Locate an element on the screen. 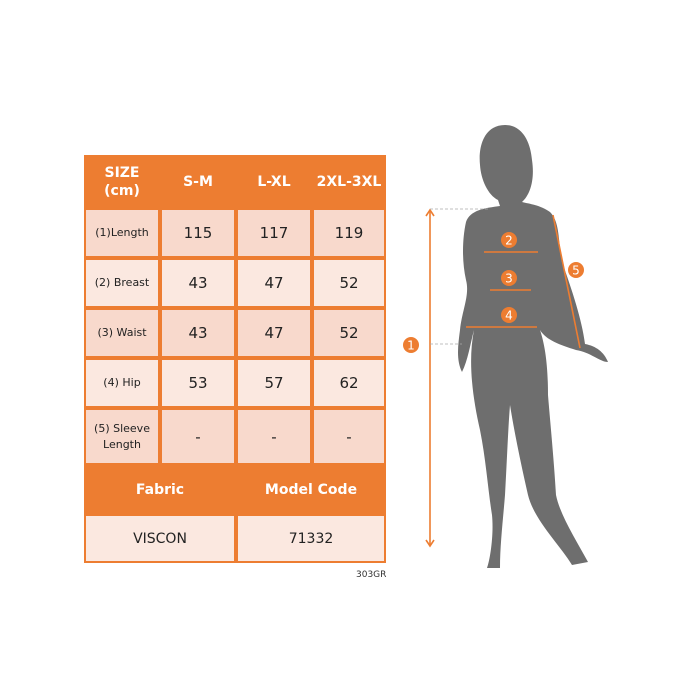  row-label: (4) Hip is located at coordinates (122, 383).